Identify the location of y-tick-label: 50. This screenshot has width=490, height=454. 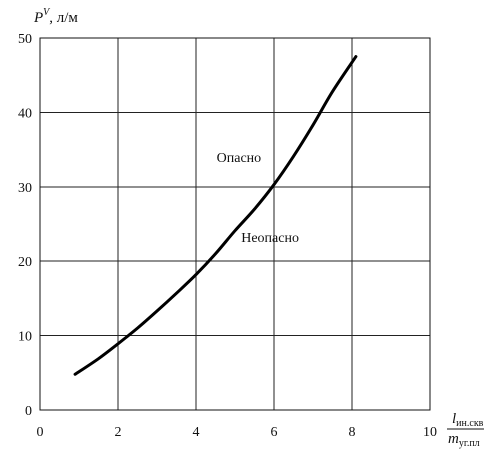
(25, 39).